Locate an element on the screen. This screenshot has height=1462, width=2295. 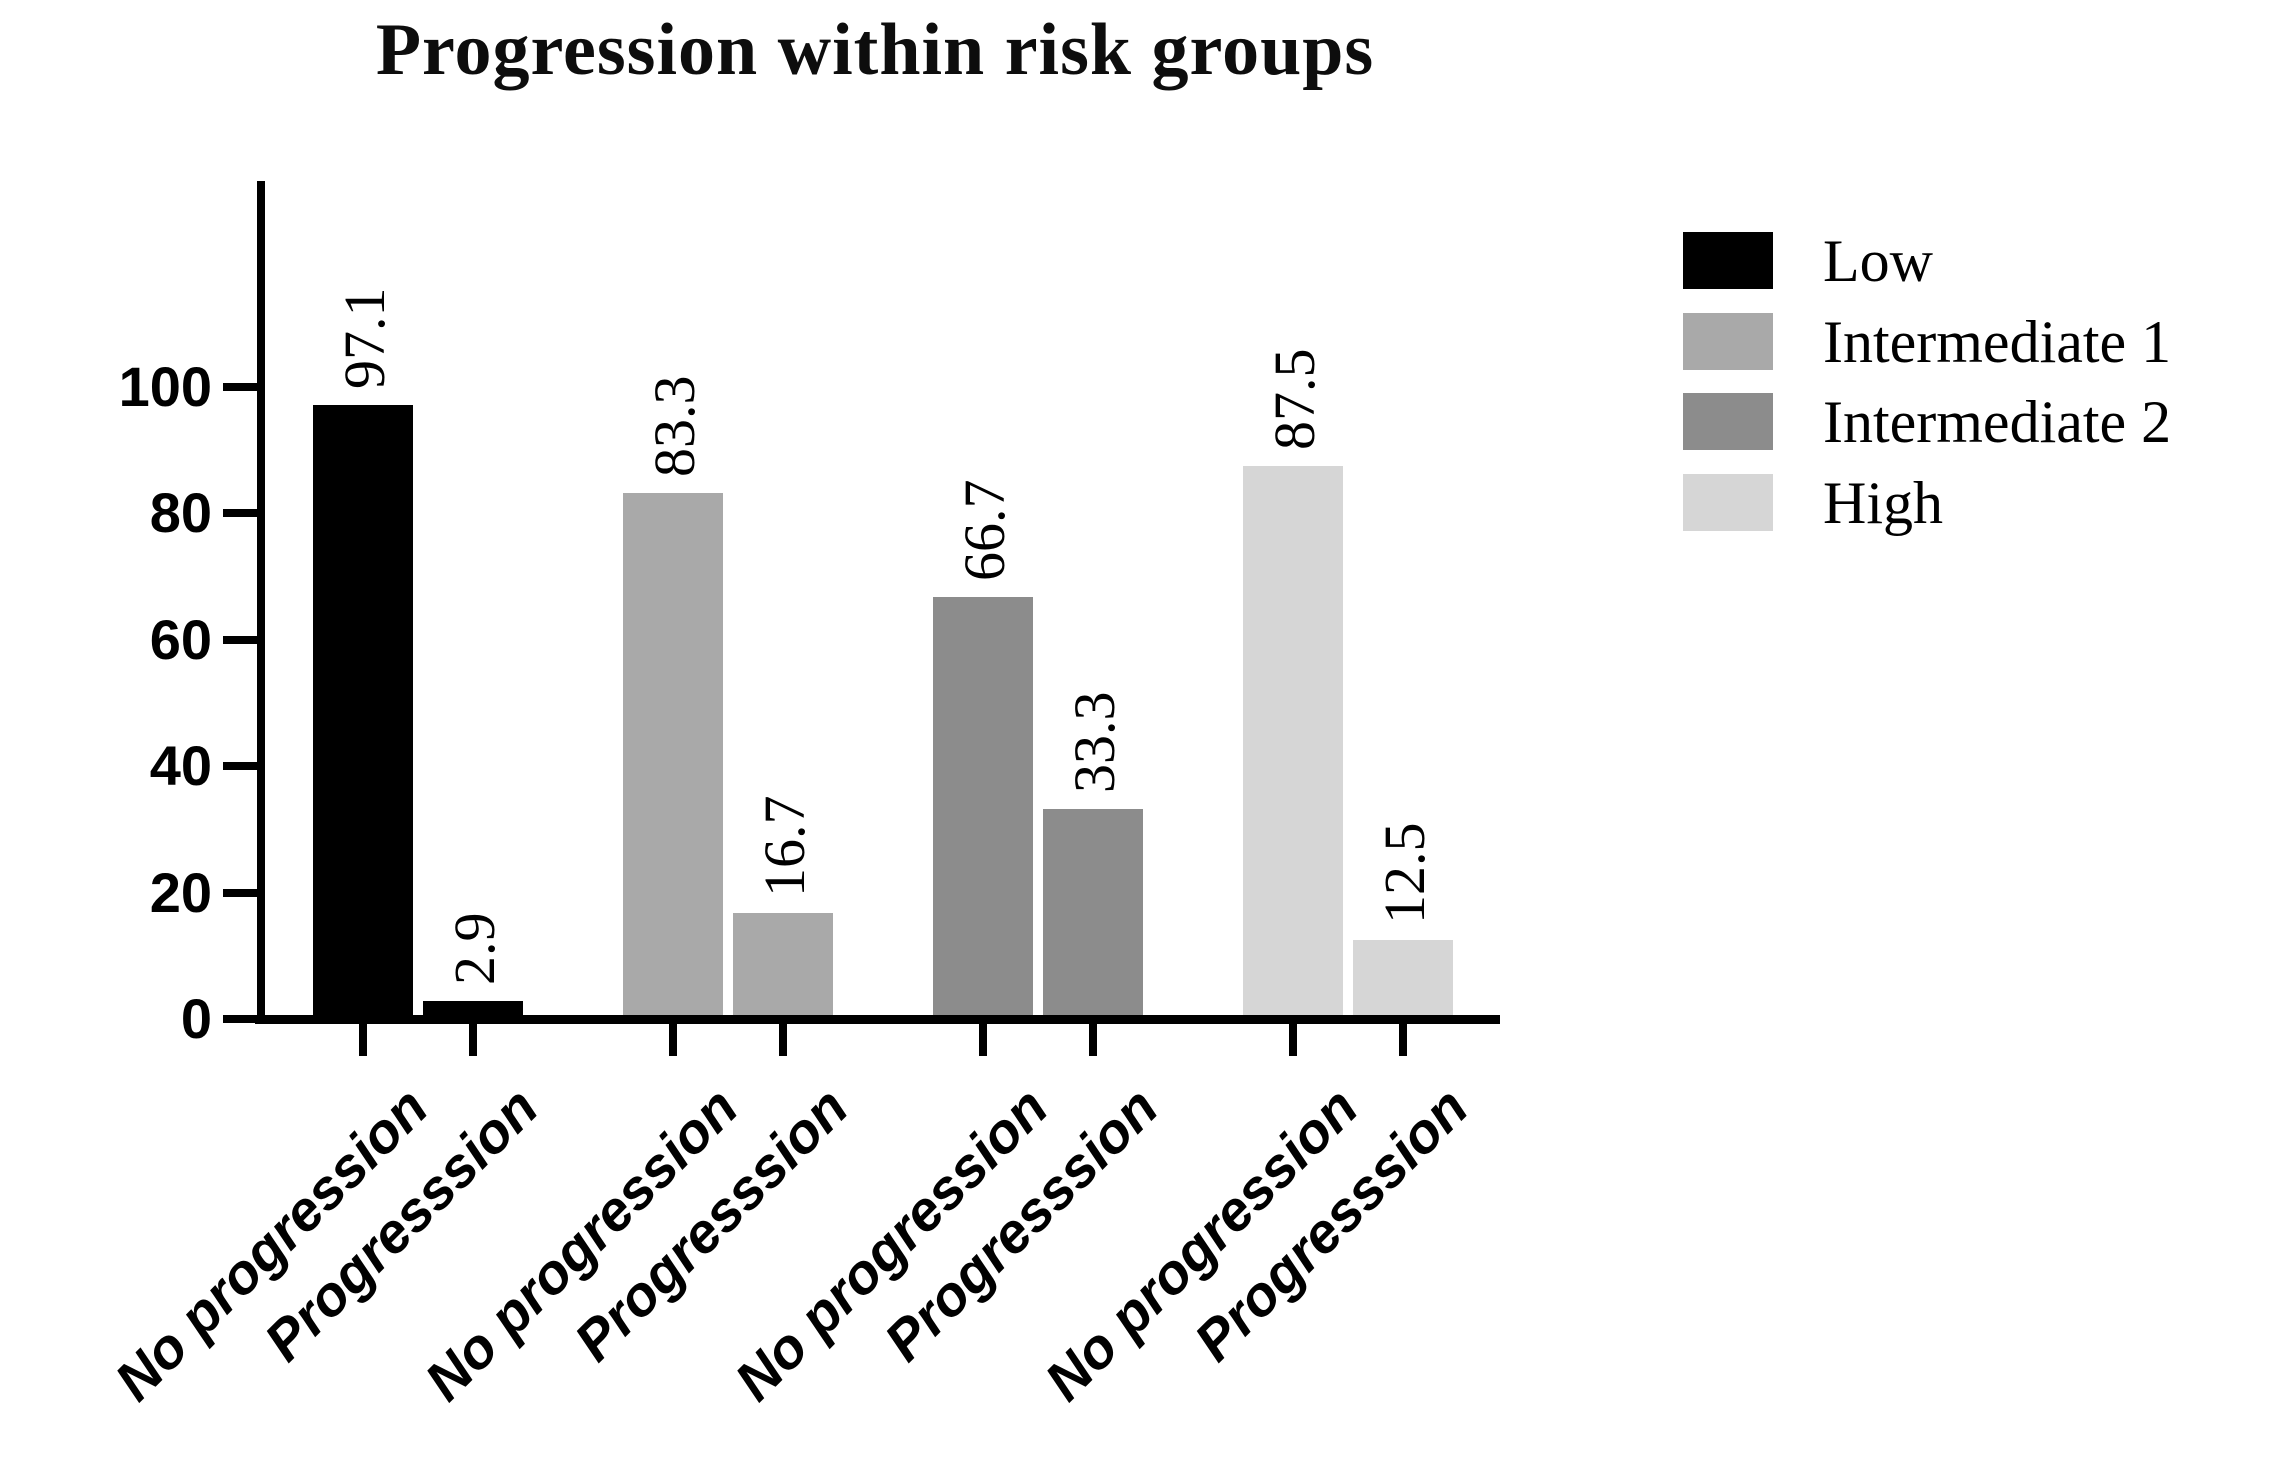
bar-value-label: 33.3 is located at coordinates (1094, 742).